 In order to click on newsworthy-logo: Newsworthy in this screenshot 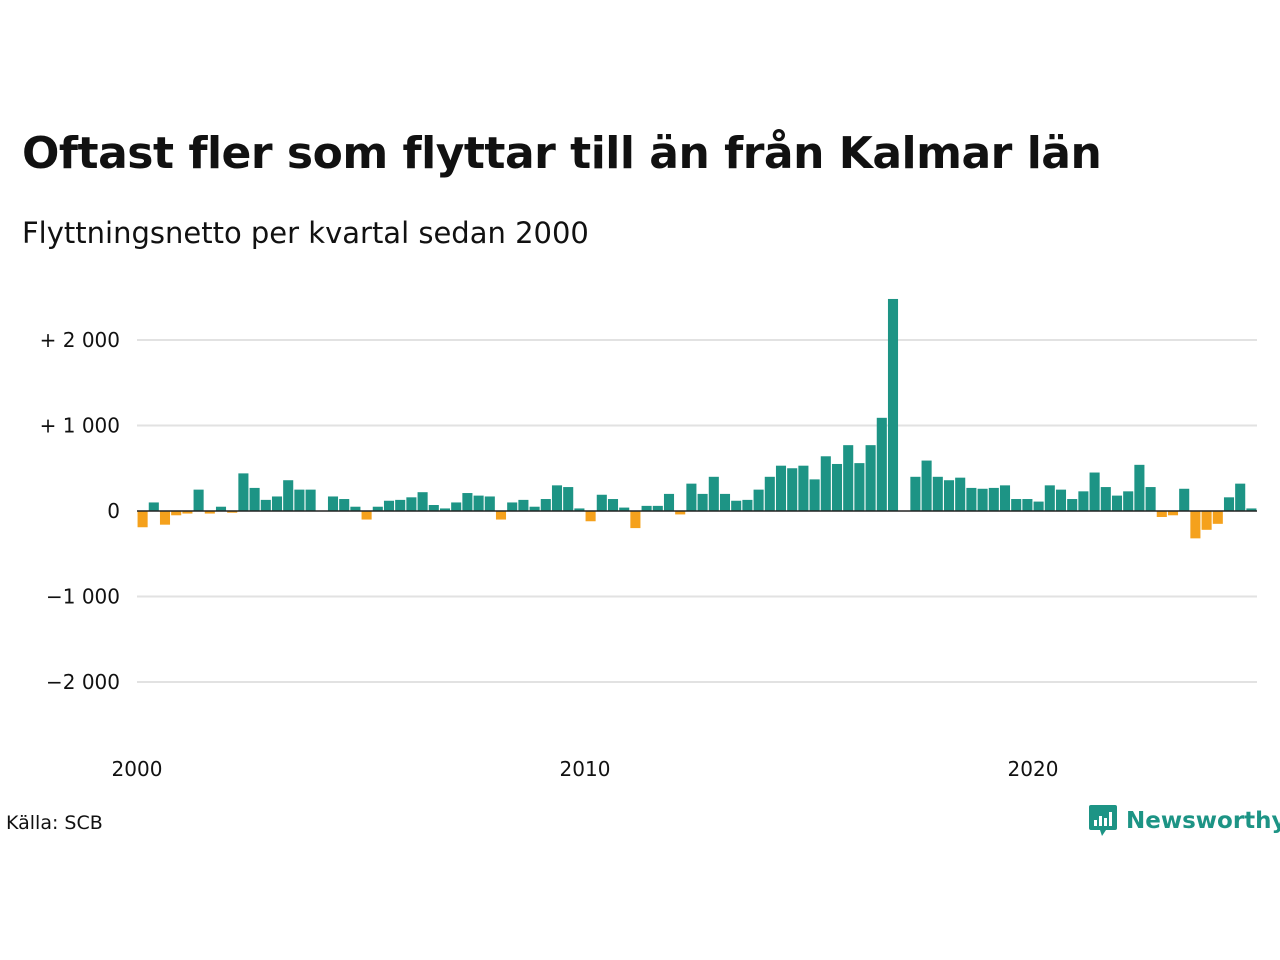, I will do `click(1184, 821)`.